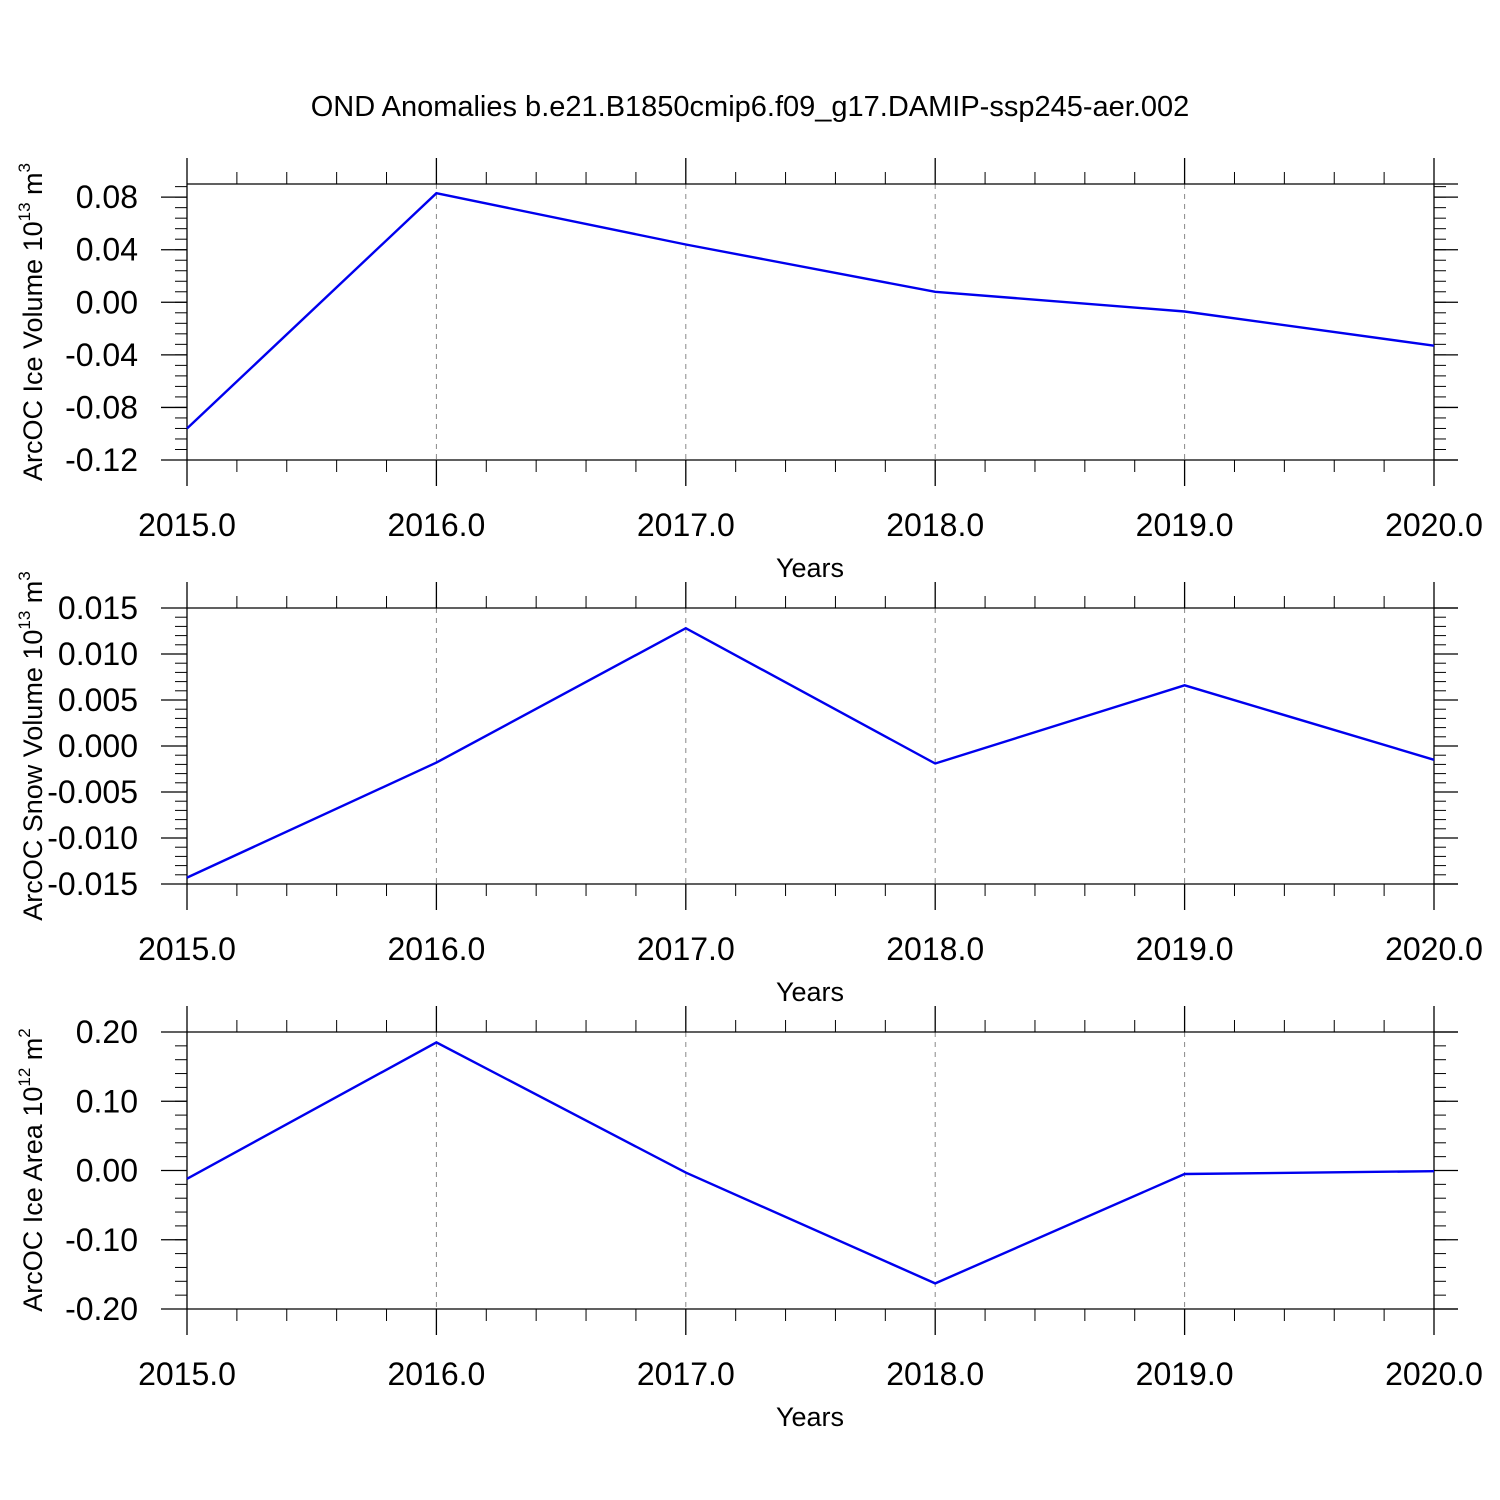 This screenshot has width=1500, height=1500. What do you see at coordinates (92, 884) in the screenshot?
I see `y-tick-label: -0.015` at bounding box center [92, 884].